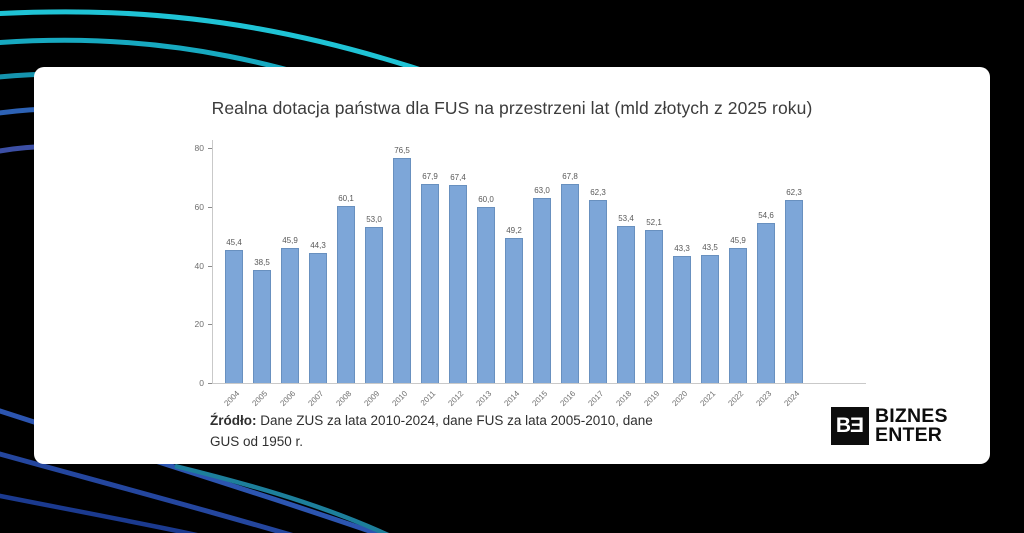  What do you see at coordinates (708, 398) in the screenshot?
I see `x-tick-label: 2021` at bounding box center [708, 398].